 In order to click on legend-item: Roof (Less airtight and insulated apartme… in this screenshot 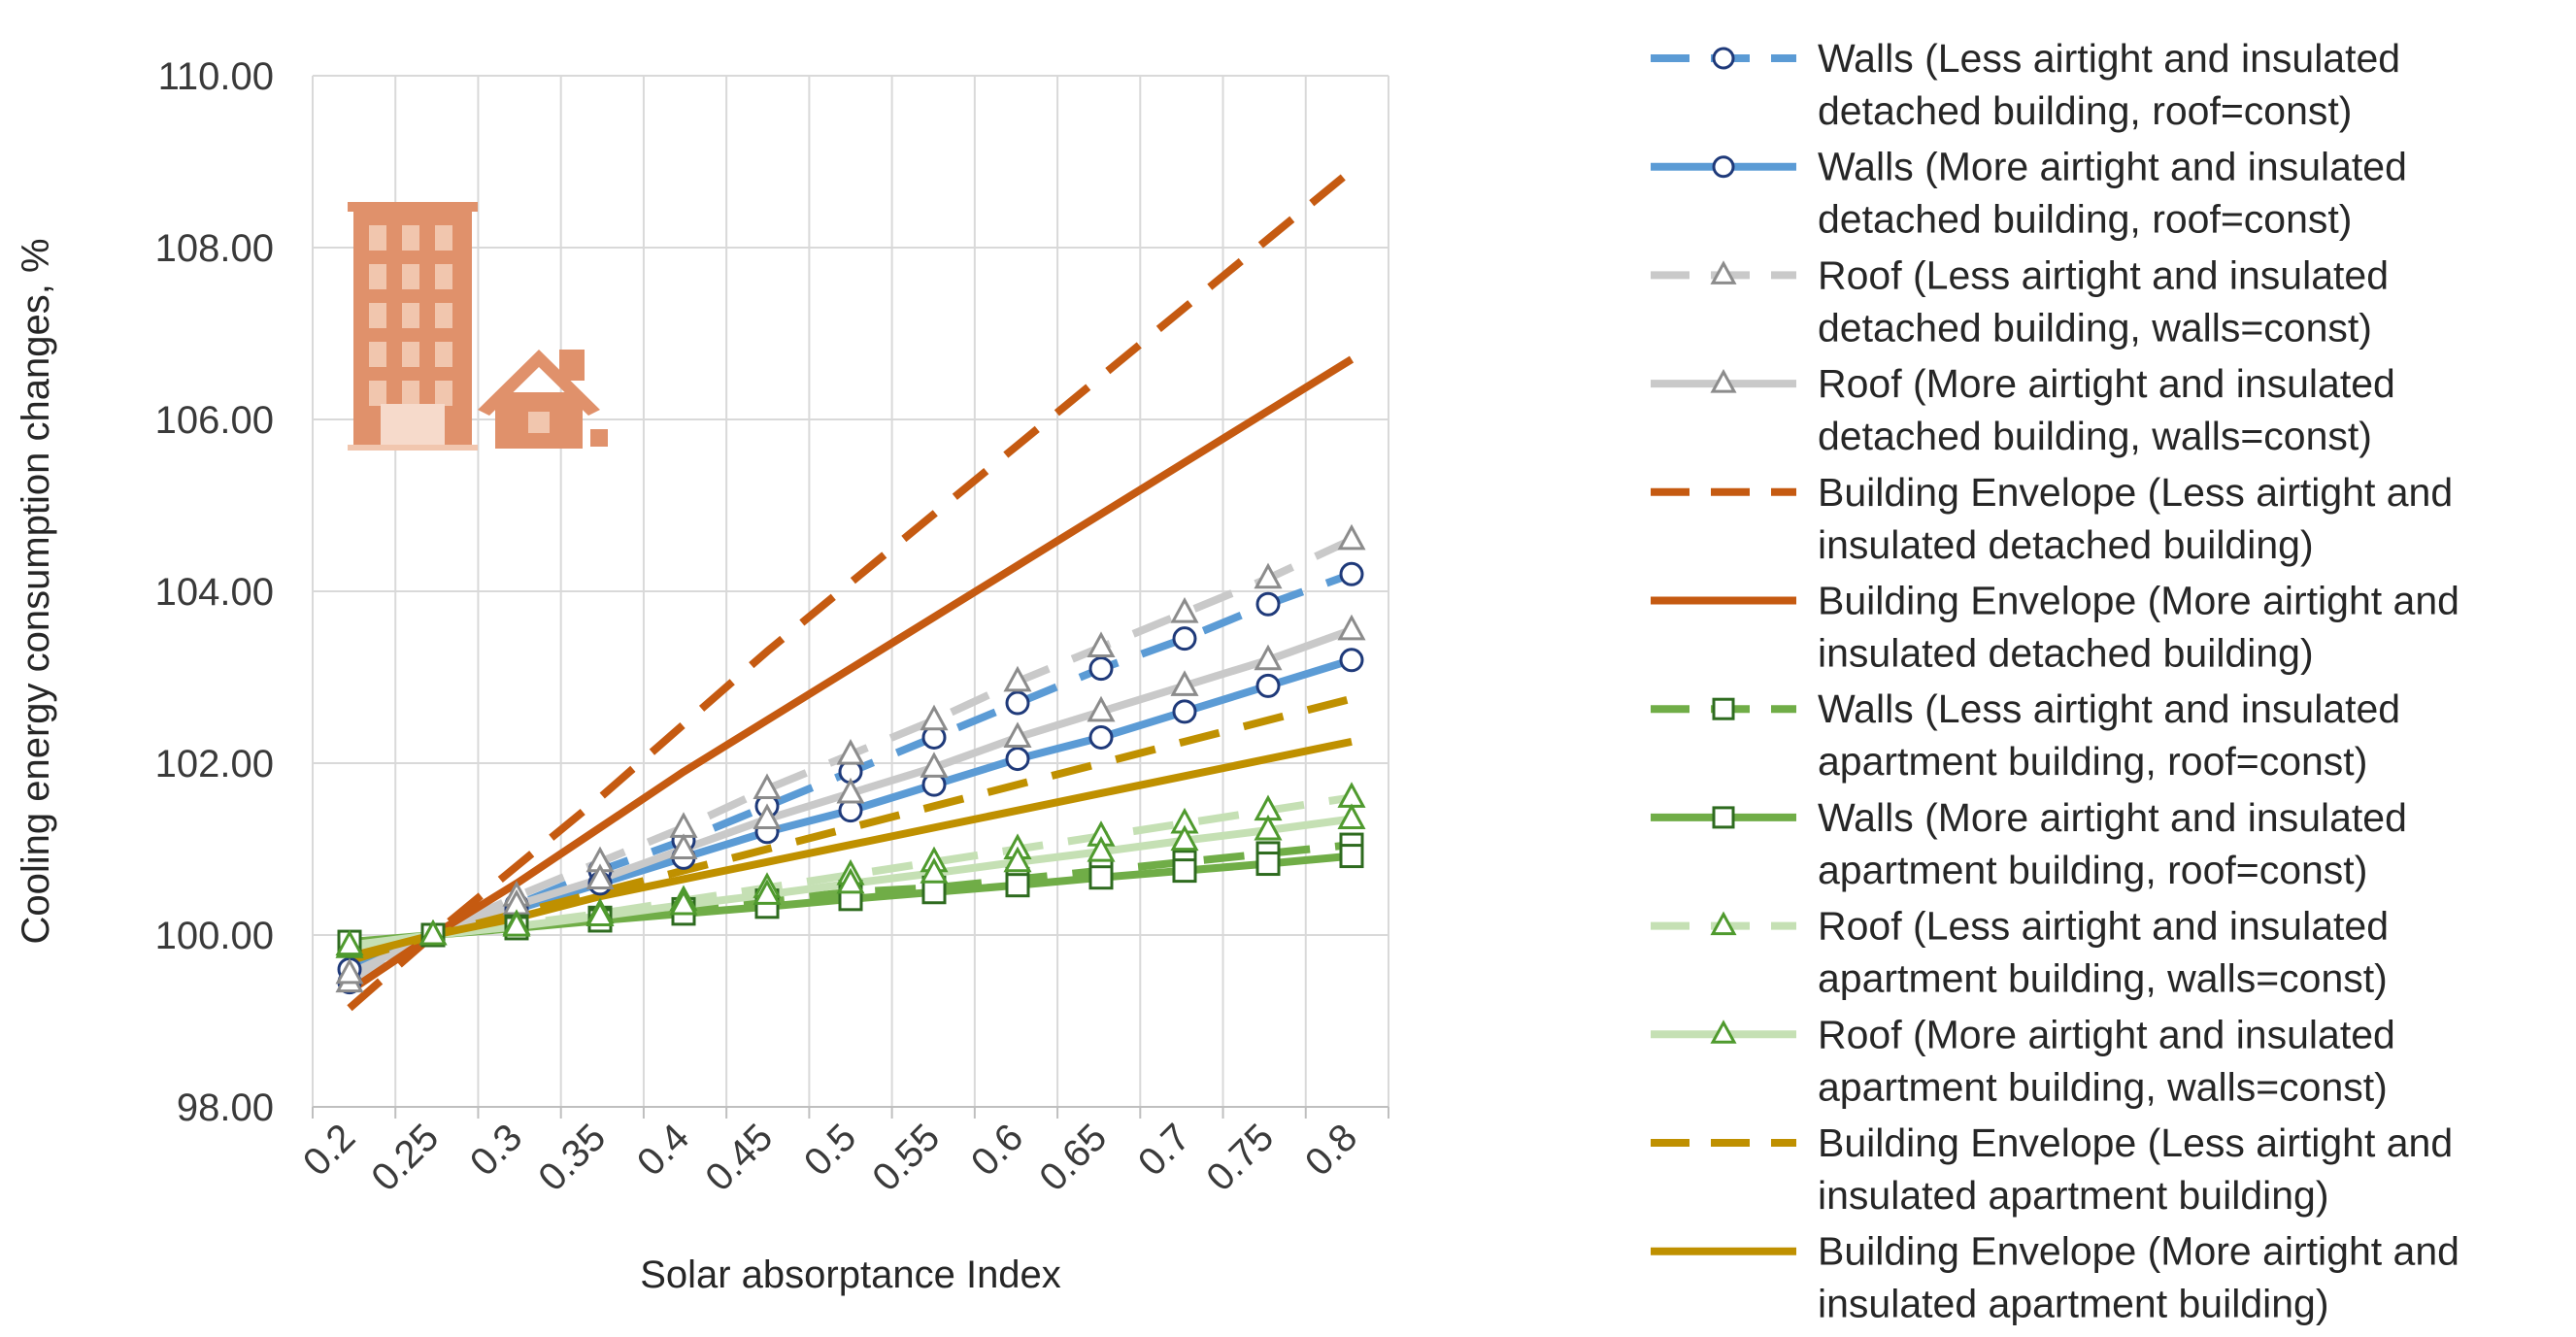, I will do `click(2020, 952)`.